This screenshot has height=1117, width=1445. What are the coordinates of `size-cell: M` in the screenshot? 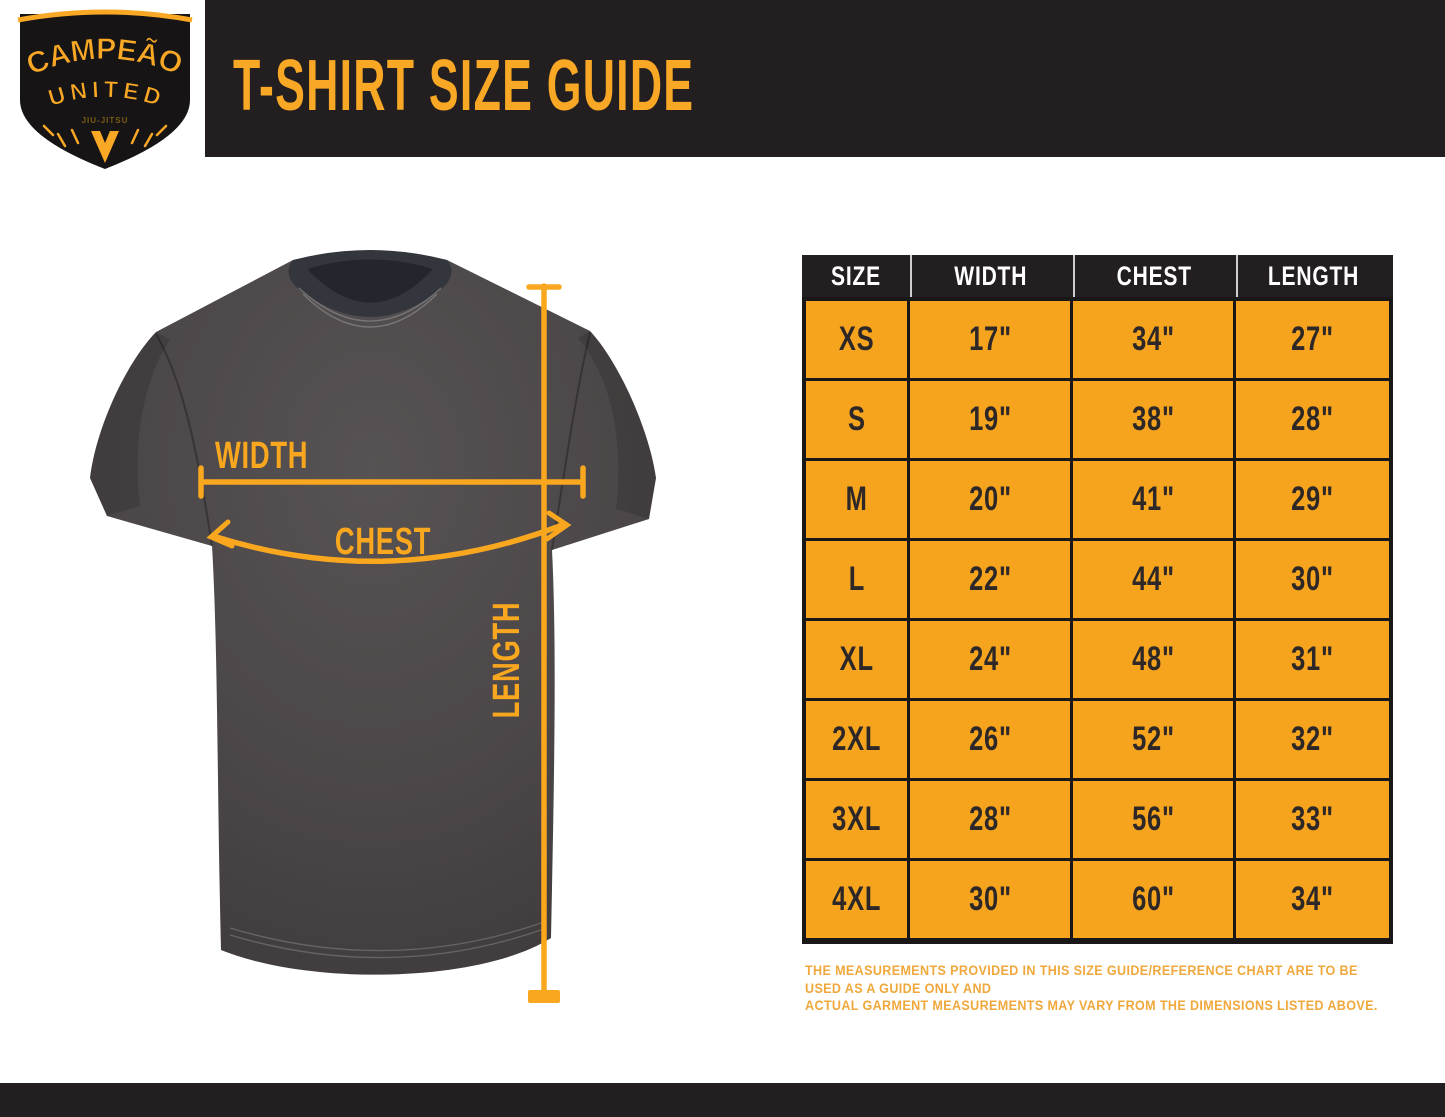 It's located at (856, 499).